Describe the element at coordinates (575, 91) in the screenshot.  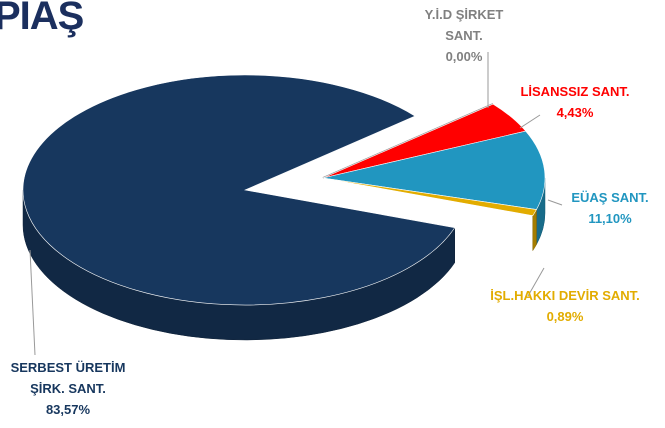
I see `slice-name: LİSANSSIZ SANT.` at that location.